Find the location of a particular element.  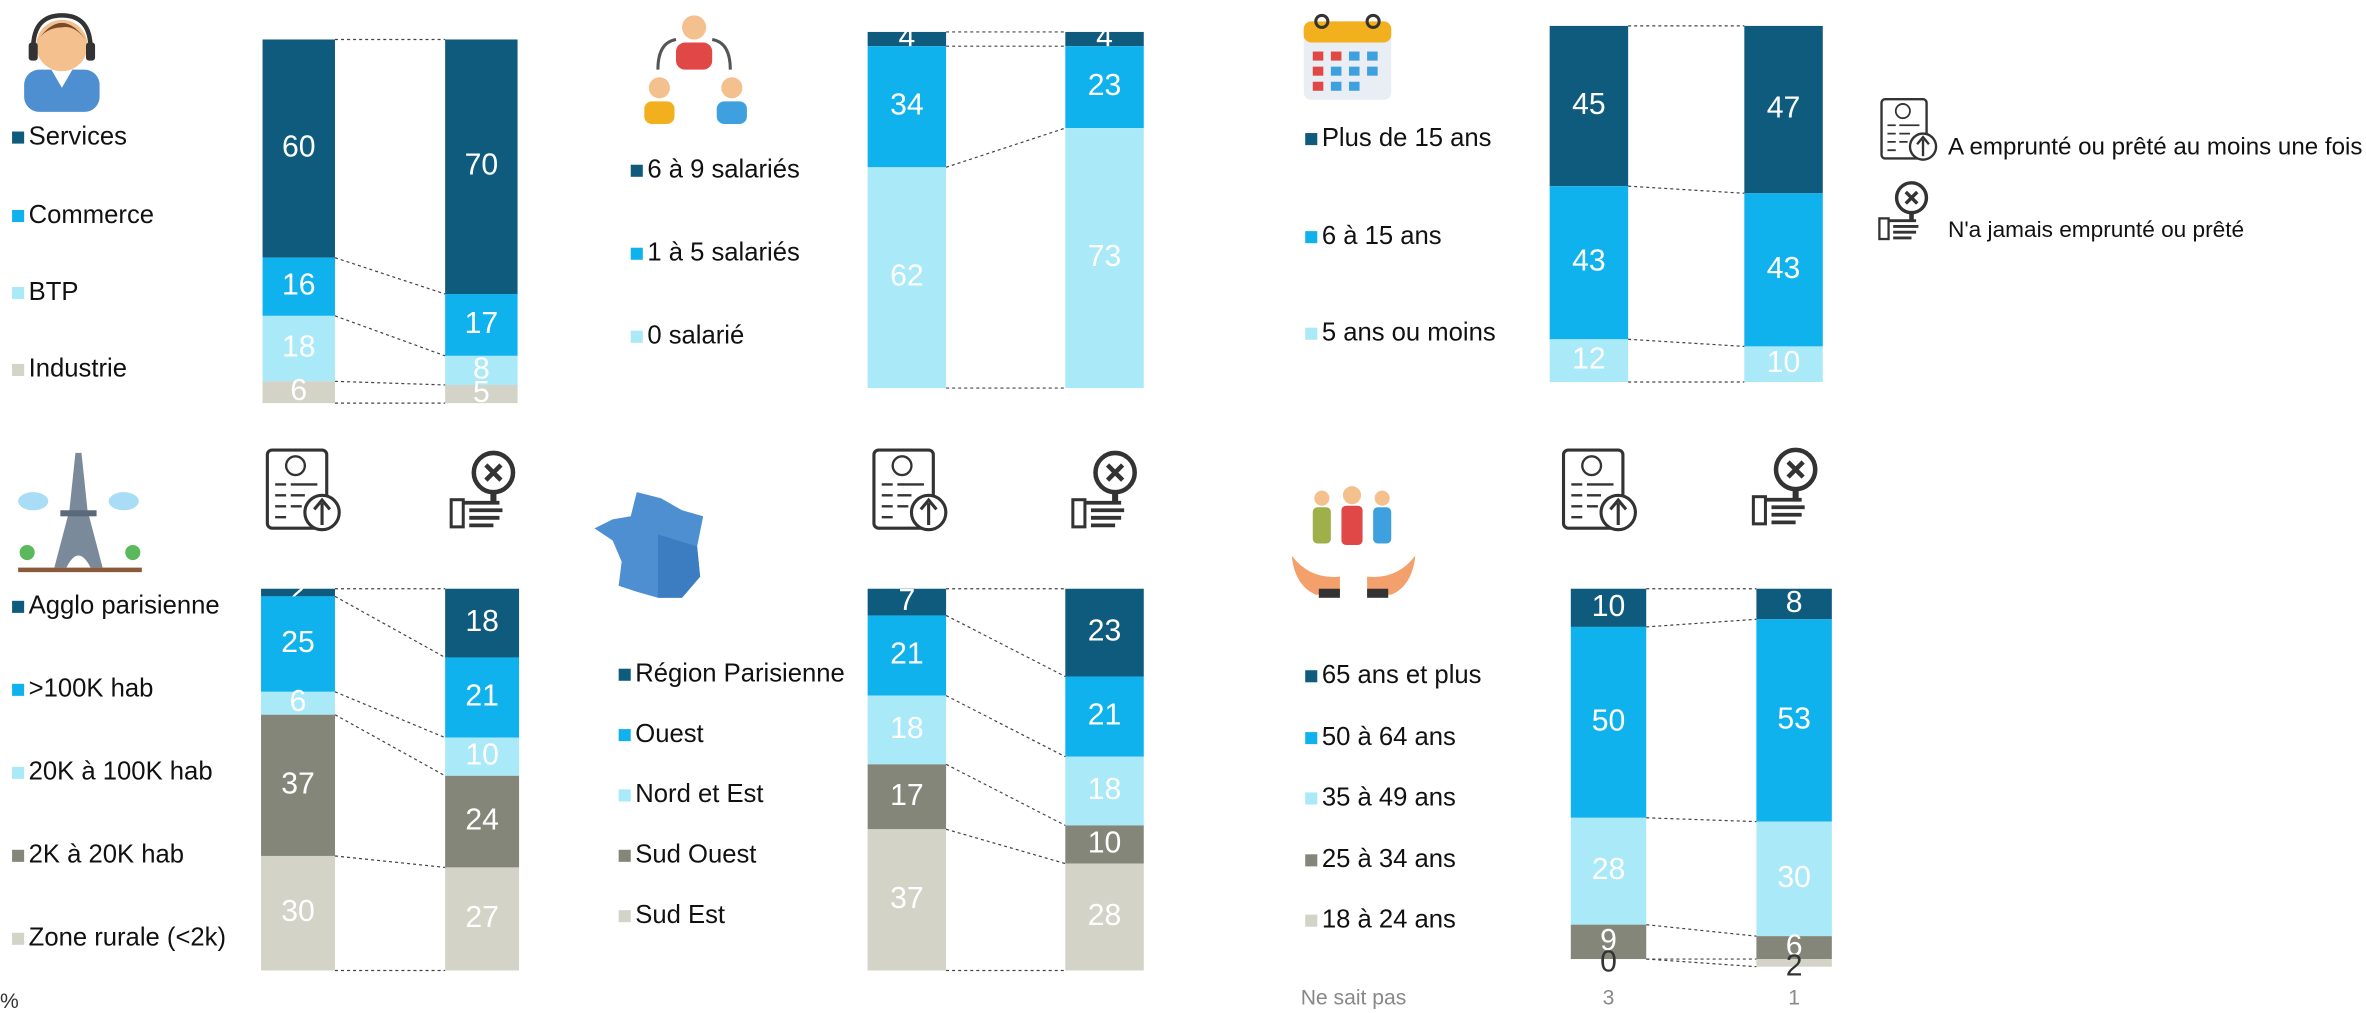

icon-eiffel is located at coordinates (80, 512).